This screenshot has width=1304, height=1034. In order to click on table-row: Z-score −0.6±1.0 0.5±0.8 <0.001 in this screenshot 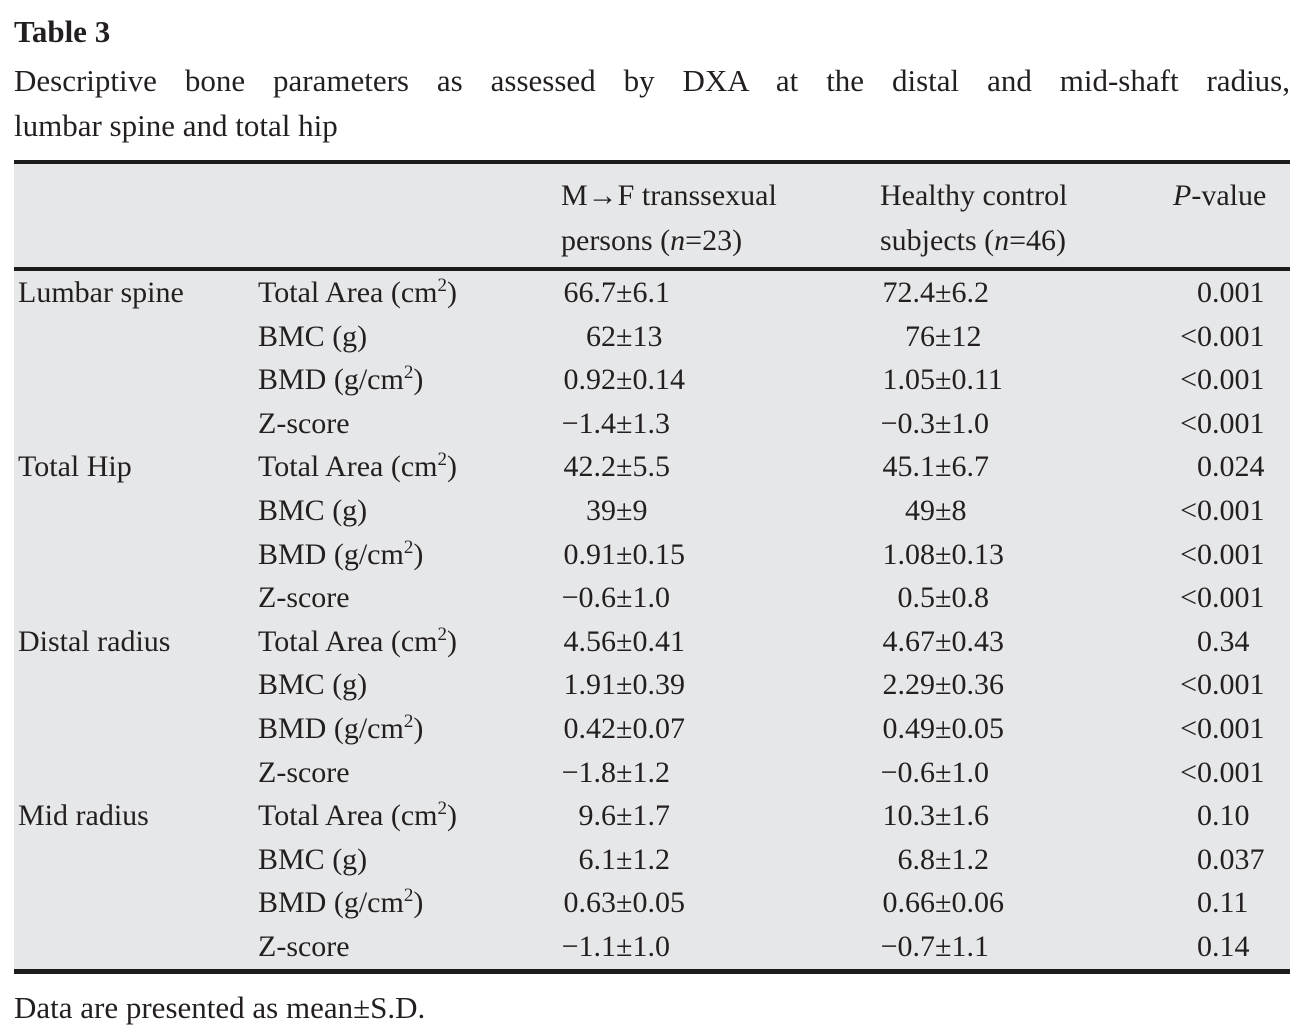, I will do `click(652, 598)`.